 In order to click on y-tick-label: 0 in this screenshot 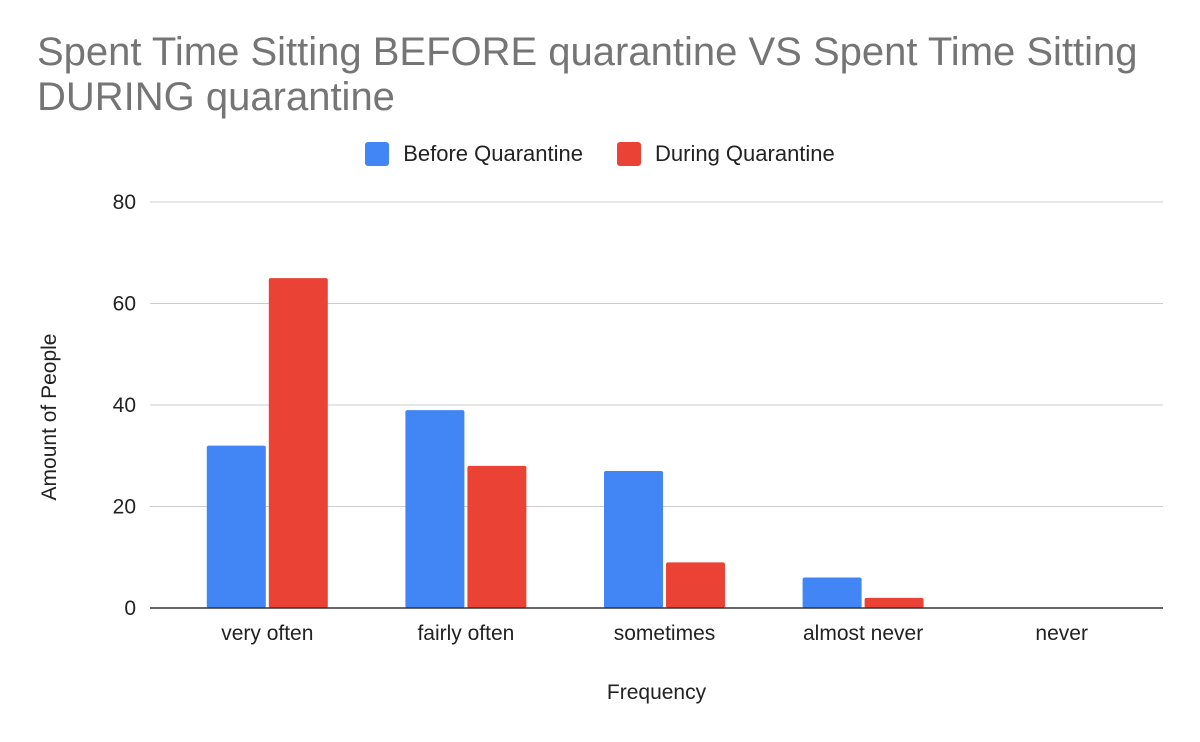, I will do `click(130, 608)`.